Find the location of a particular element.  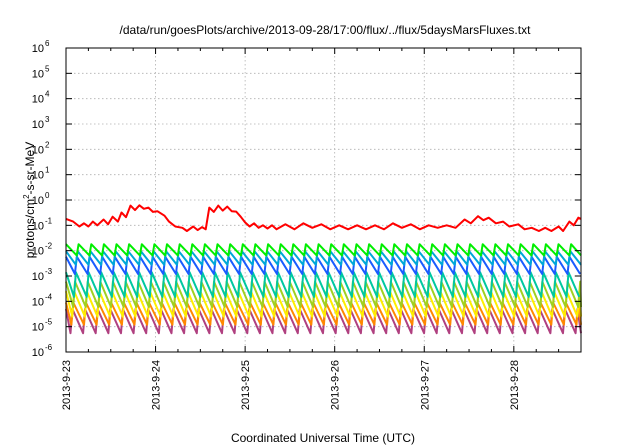

y-axis-label: protons/cm2-s-sr-MeV is located at coordinates (29, 200).